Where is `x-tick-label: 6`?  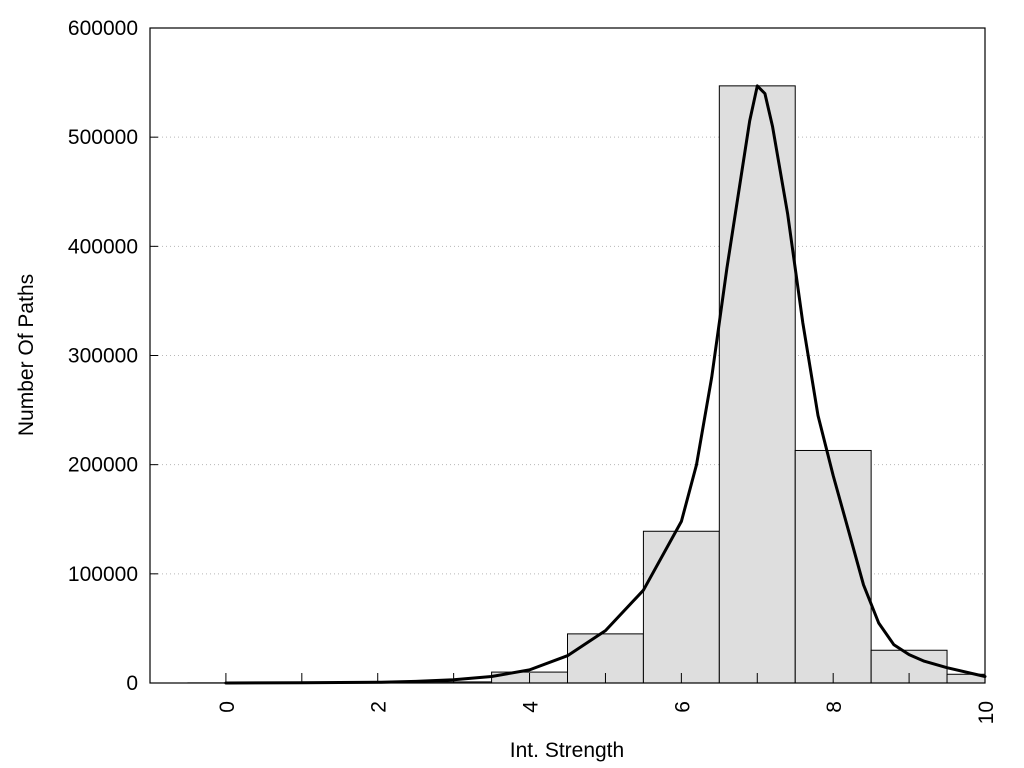 x-tick-label: 6 is located at coordinates (682, 707).